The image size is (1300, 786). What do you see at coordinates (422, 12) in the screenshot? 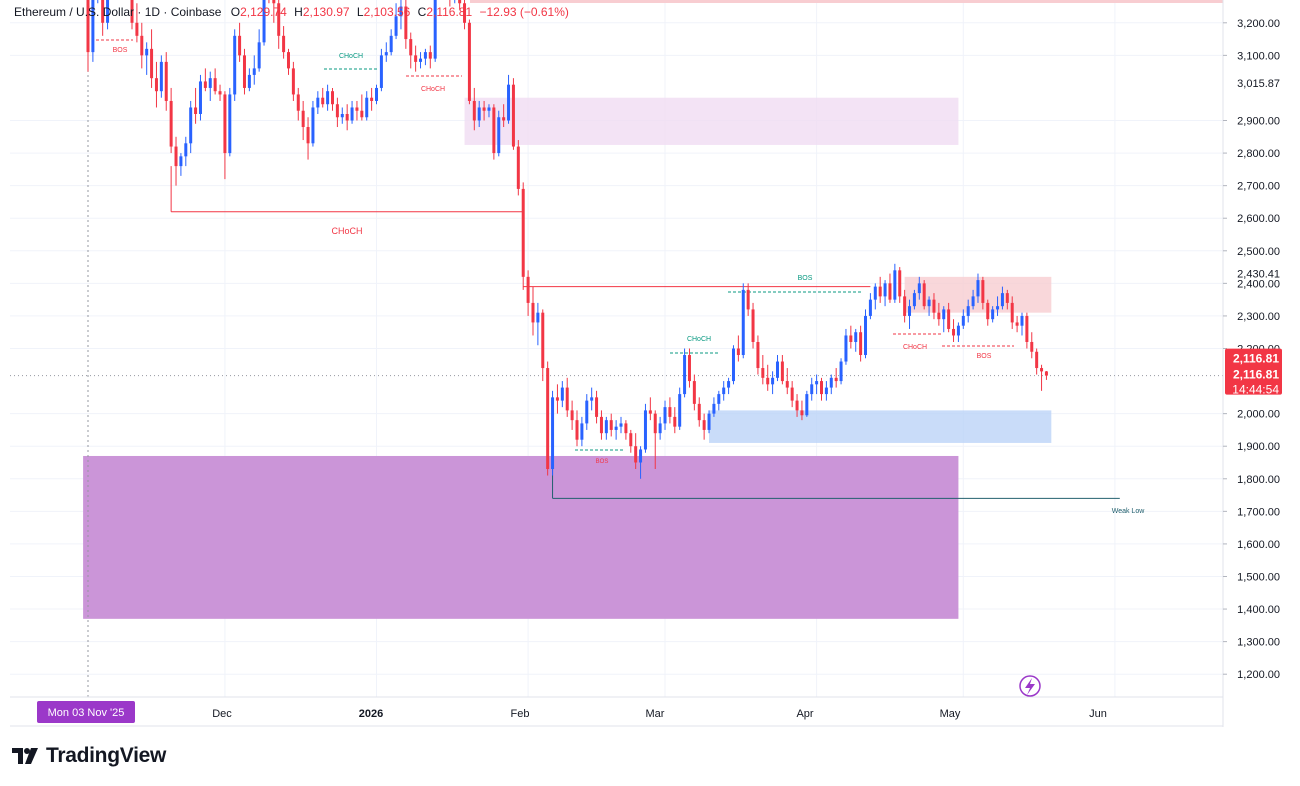
I see `close-label: C` at bounding box center [422, 12].